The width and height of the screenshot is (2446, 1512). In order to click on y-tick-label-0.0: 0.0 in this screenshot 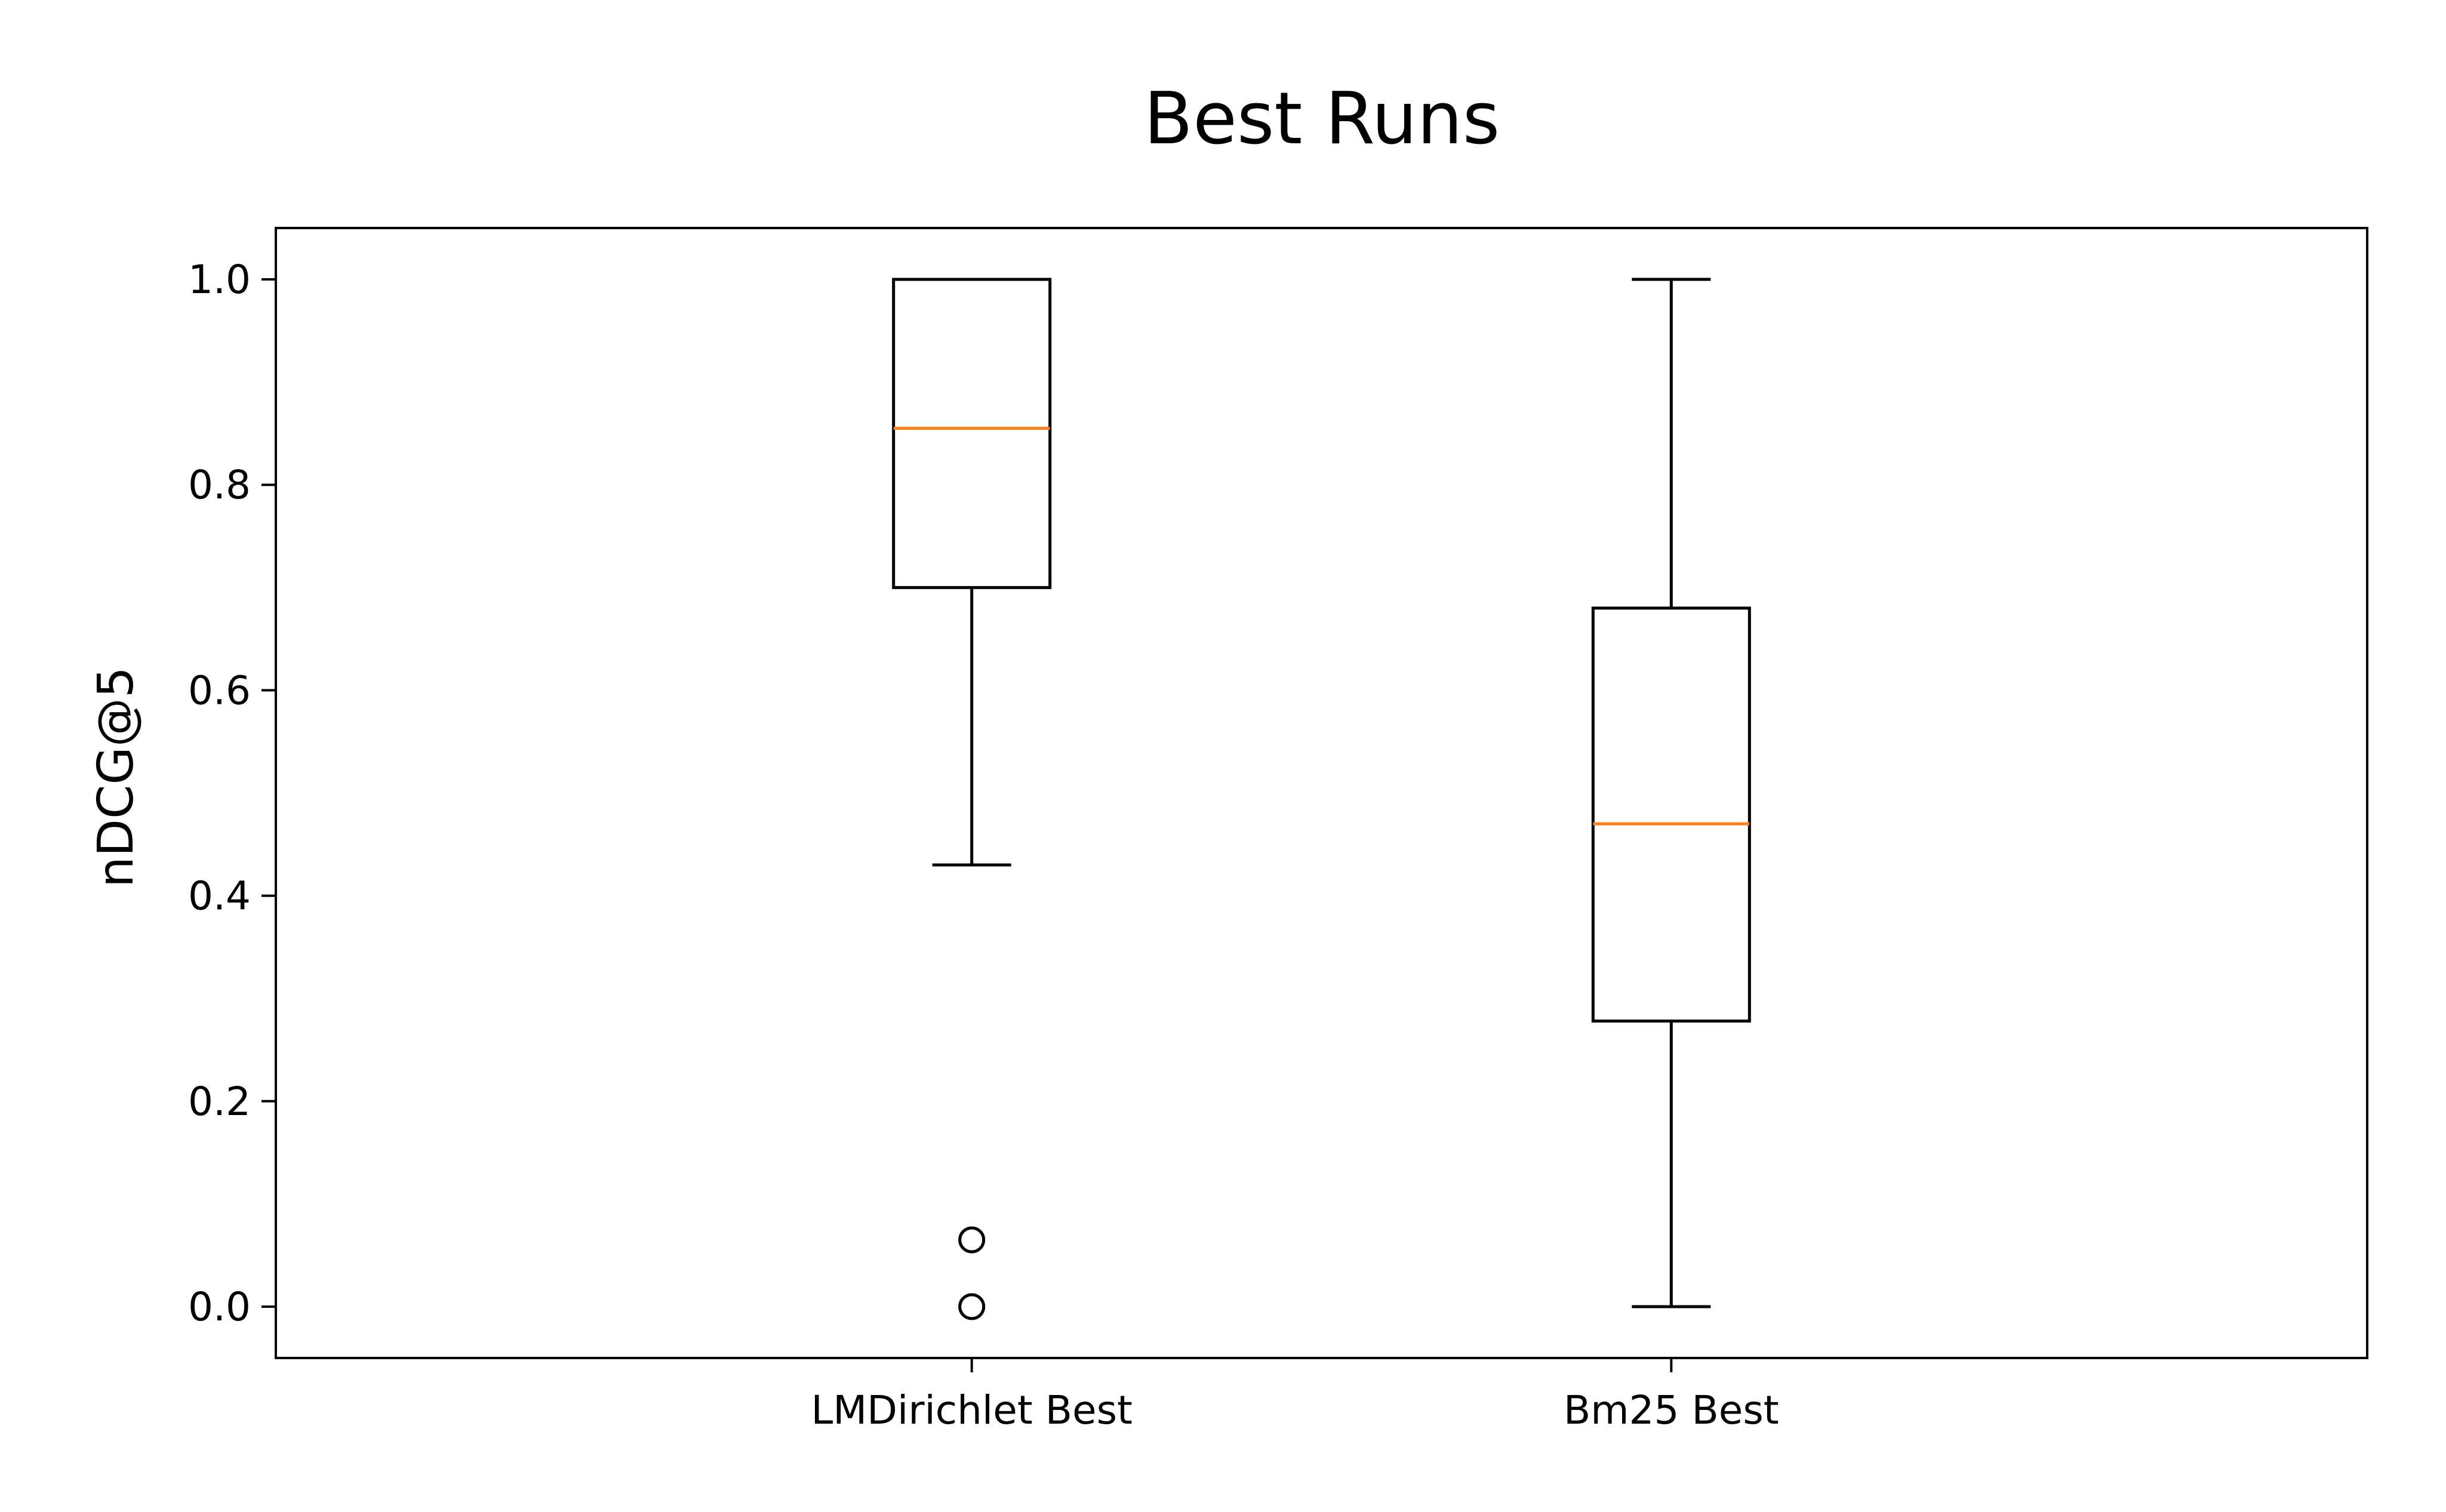, I will do `click(219, 1307)`.